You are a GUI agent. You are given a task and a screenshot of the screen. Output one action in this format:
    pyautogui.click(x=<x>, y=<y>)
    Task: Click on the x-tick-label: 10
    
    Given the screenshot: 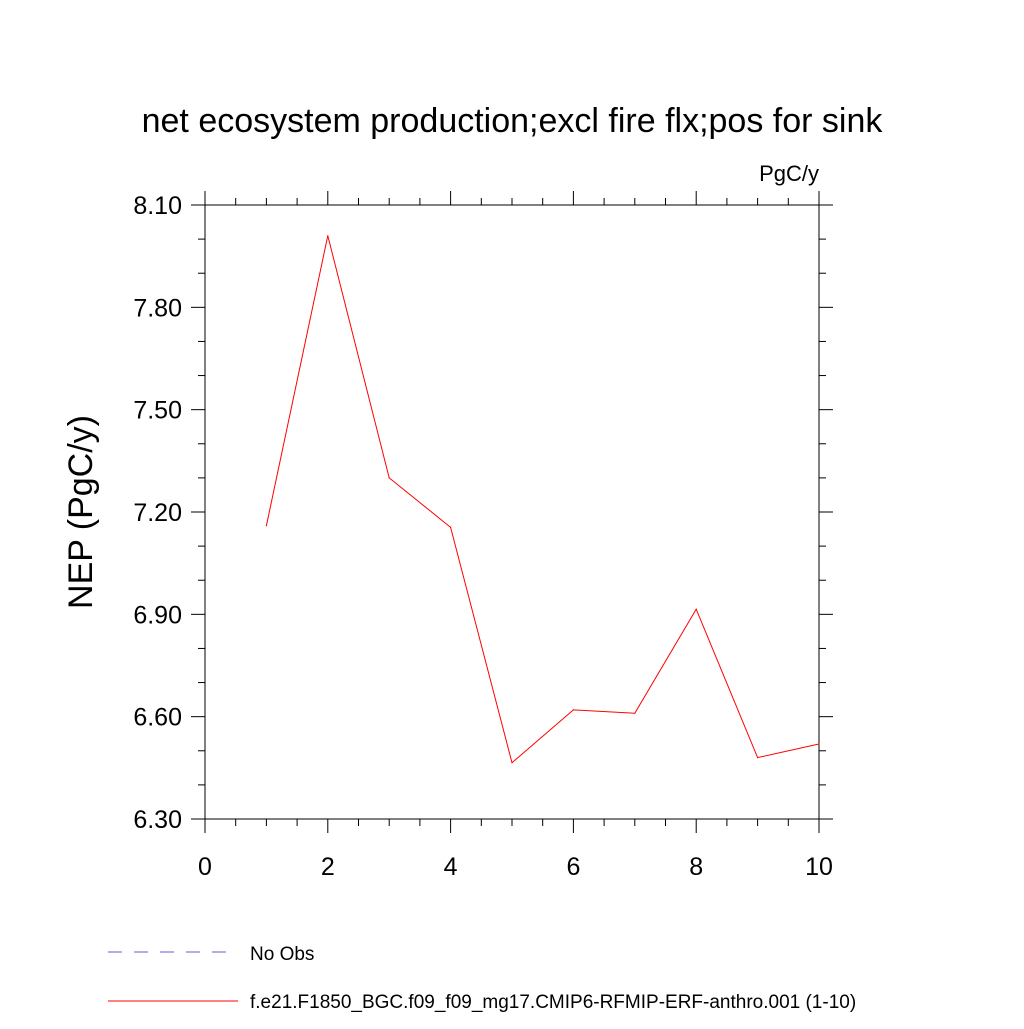 What is the action you would take?
    pyautogui.click(x=819, y=867)
    